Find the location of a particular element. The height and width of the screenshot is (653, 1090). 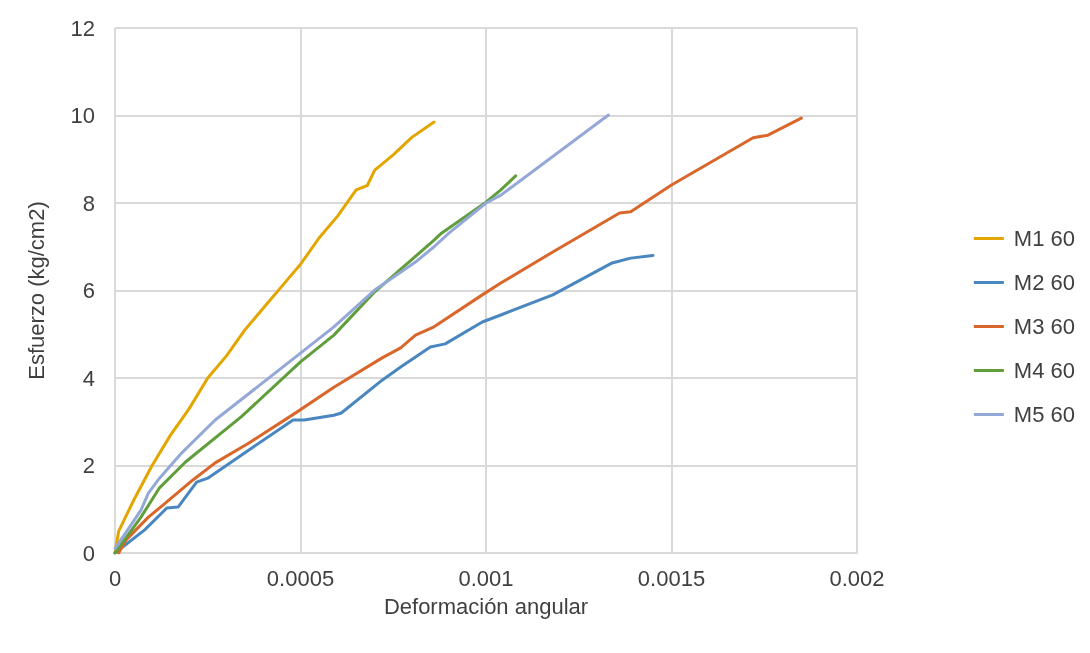

y-tick-label: 2 is located at coordinates (88, 465).